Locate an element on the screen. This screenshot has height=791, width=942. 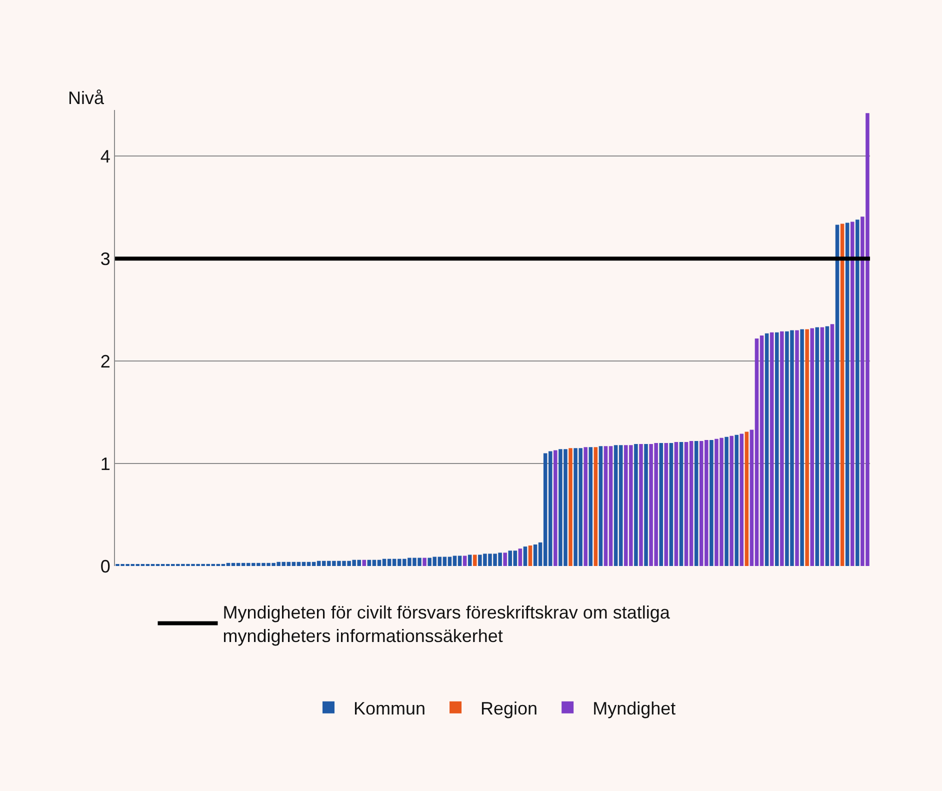
y-tick-label: 0 is located at coordinates (105, 566).